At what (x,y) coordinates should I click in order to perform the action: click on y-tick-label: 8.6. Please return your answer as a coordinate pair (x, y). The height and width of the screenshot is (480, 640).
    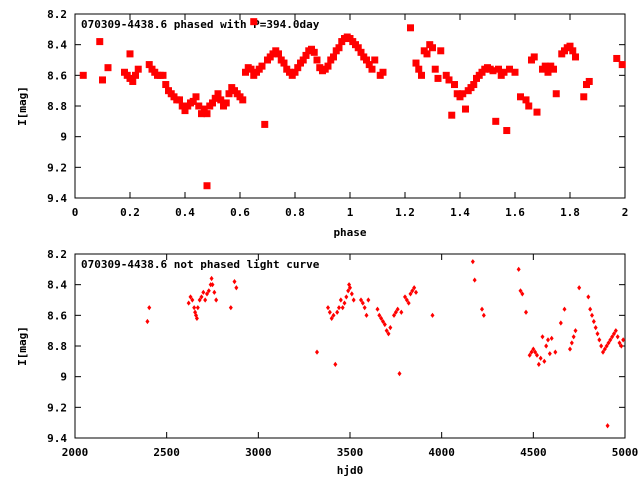
    Looking at the image, I should click on (57, 75).